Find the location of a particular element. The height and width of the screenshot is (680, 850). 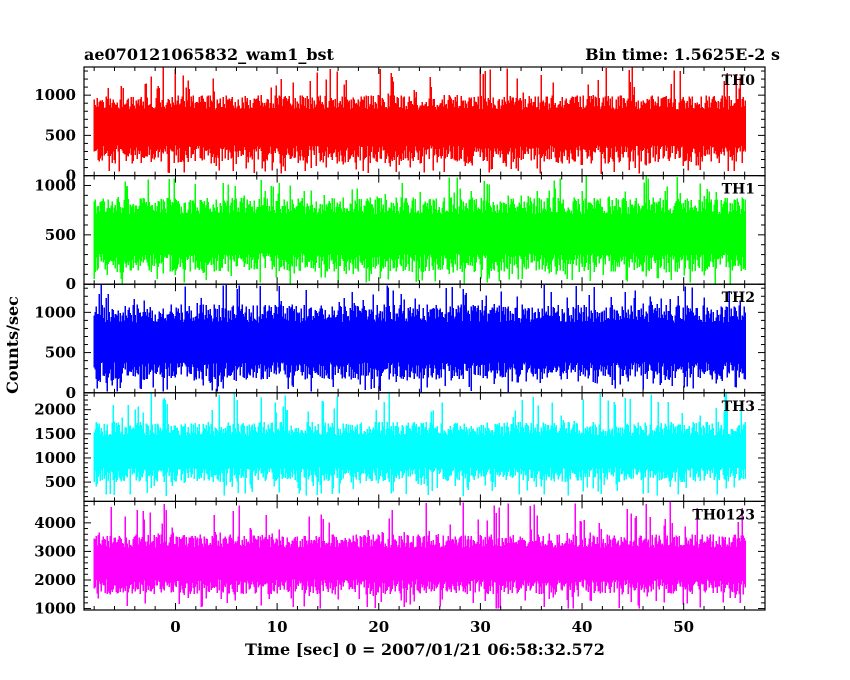

series-label-th0: TH0 is located at coordinates (739, 81).